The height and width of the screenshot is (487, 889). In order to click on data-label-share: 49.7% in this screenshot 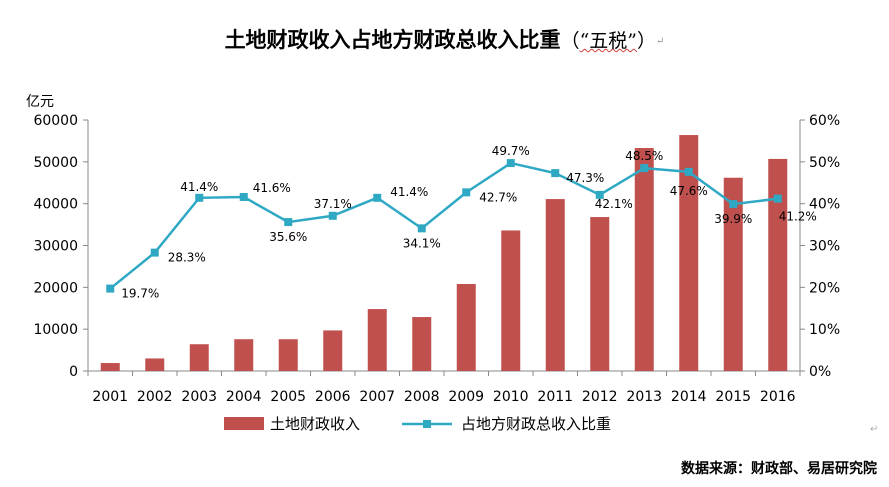, I will do `click(511, 151)`.